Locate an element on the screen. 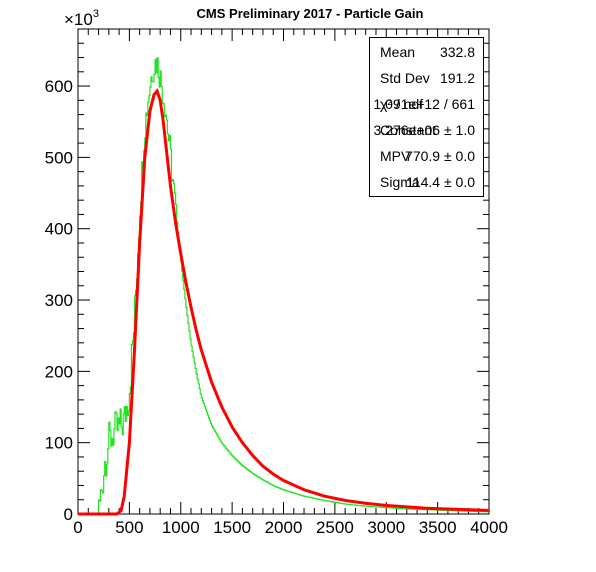 This screenshot has height=572, width=596. y-multiplier-label: ×10³ is located at coordinates (81, 18).